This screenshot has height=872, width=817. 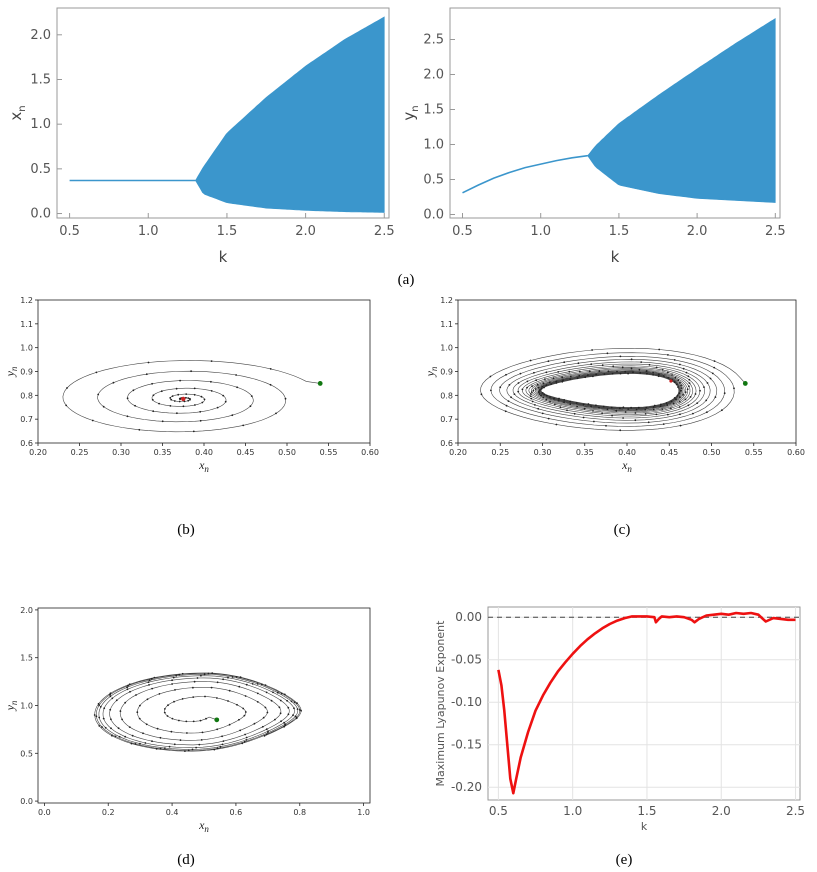 What do you see at coordinates (38, 452) in the screenshot?
I see `x-tick-label: 0.20` at bounding box center [38, 452].